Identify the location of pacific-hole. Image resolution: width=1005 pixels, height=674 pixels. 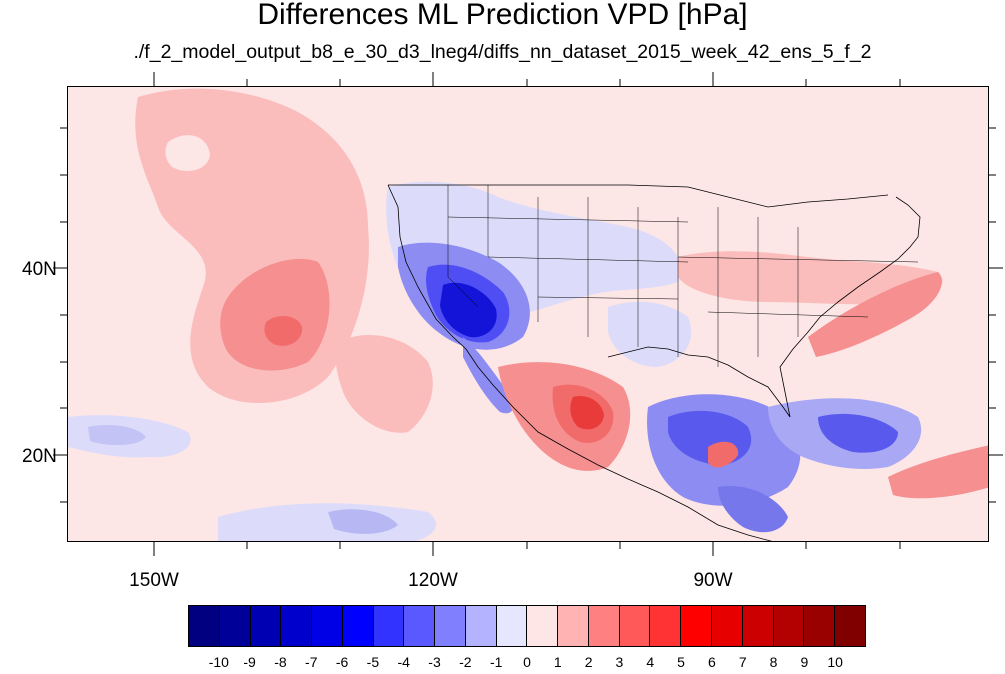
(187, 153).